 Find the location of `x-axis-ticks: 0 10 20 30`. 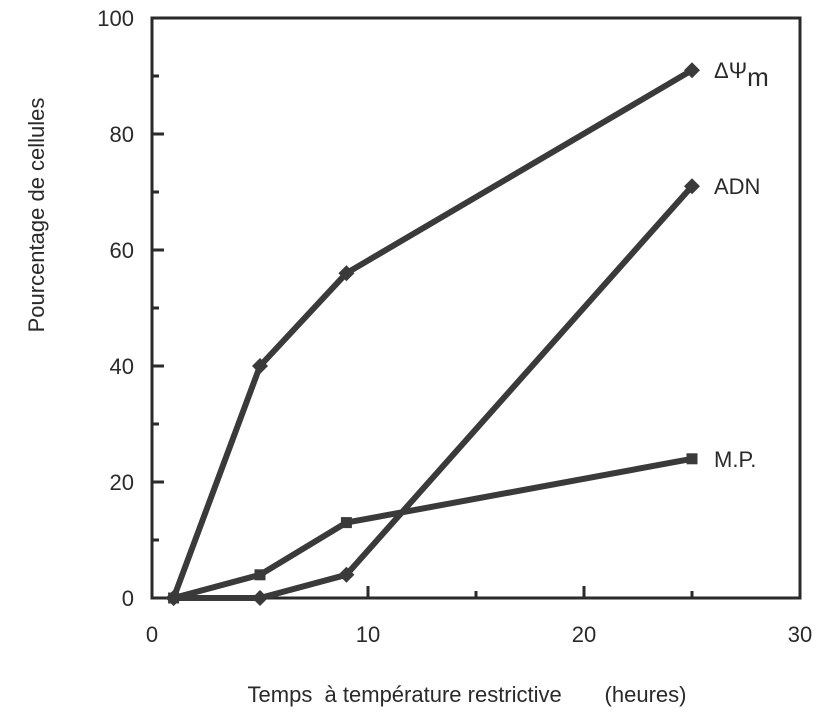

x-axis-ticks: 0 10 20 30 is located at coordinates (479, 616).